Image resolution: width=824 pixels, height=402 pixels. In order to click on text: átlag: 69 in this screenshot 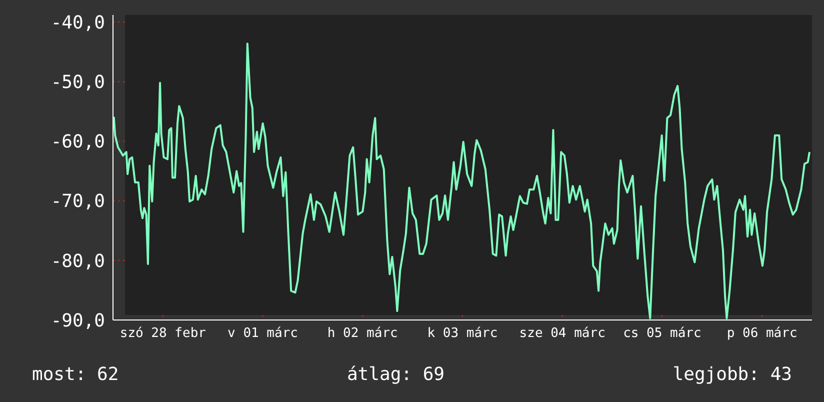, I will do `click(395, 374)`.